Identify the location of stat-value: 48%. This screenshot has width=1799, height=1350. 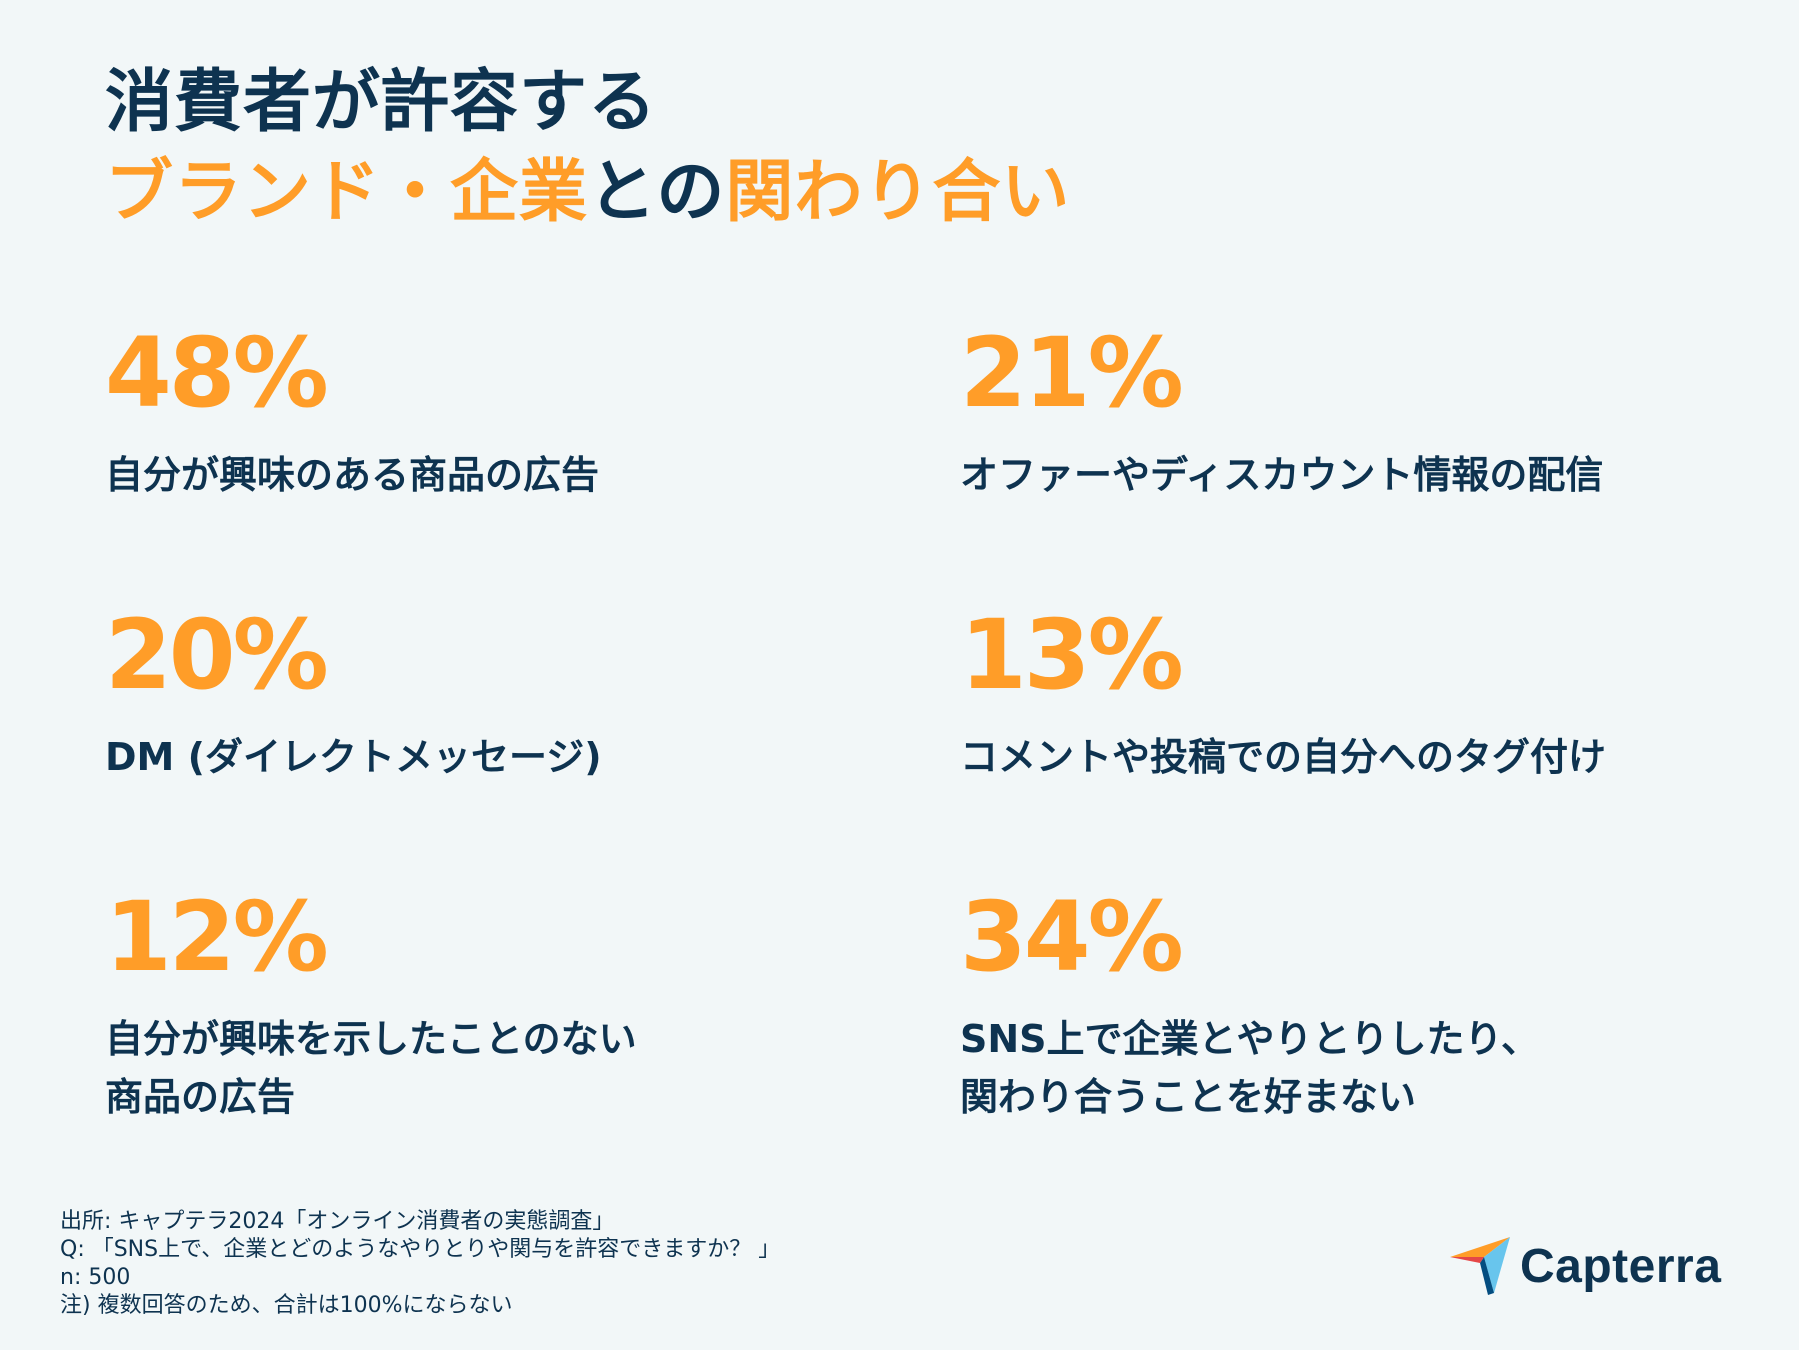
(217, 373).